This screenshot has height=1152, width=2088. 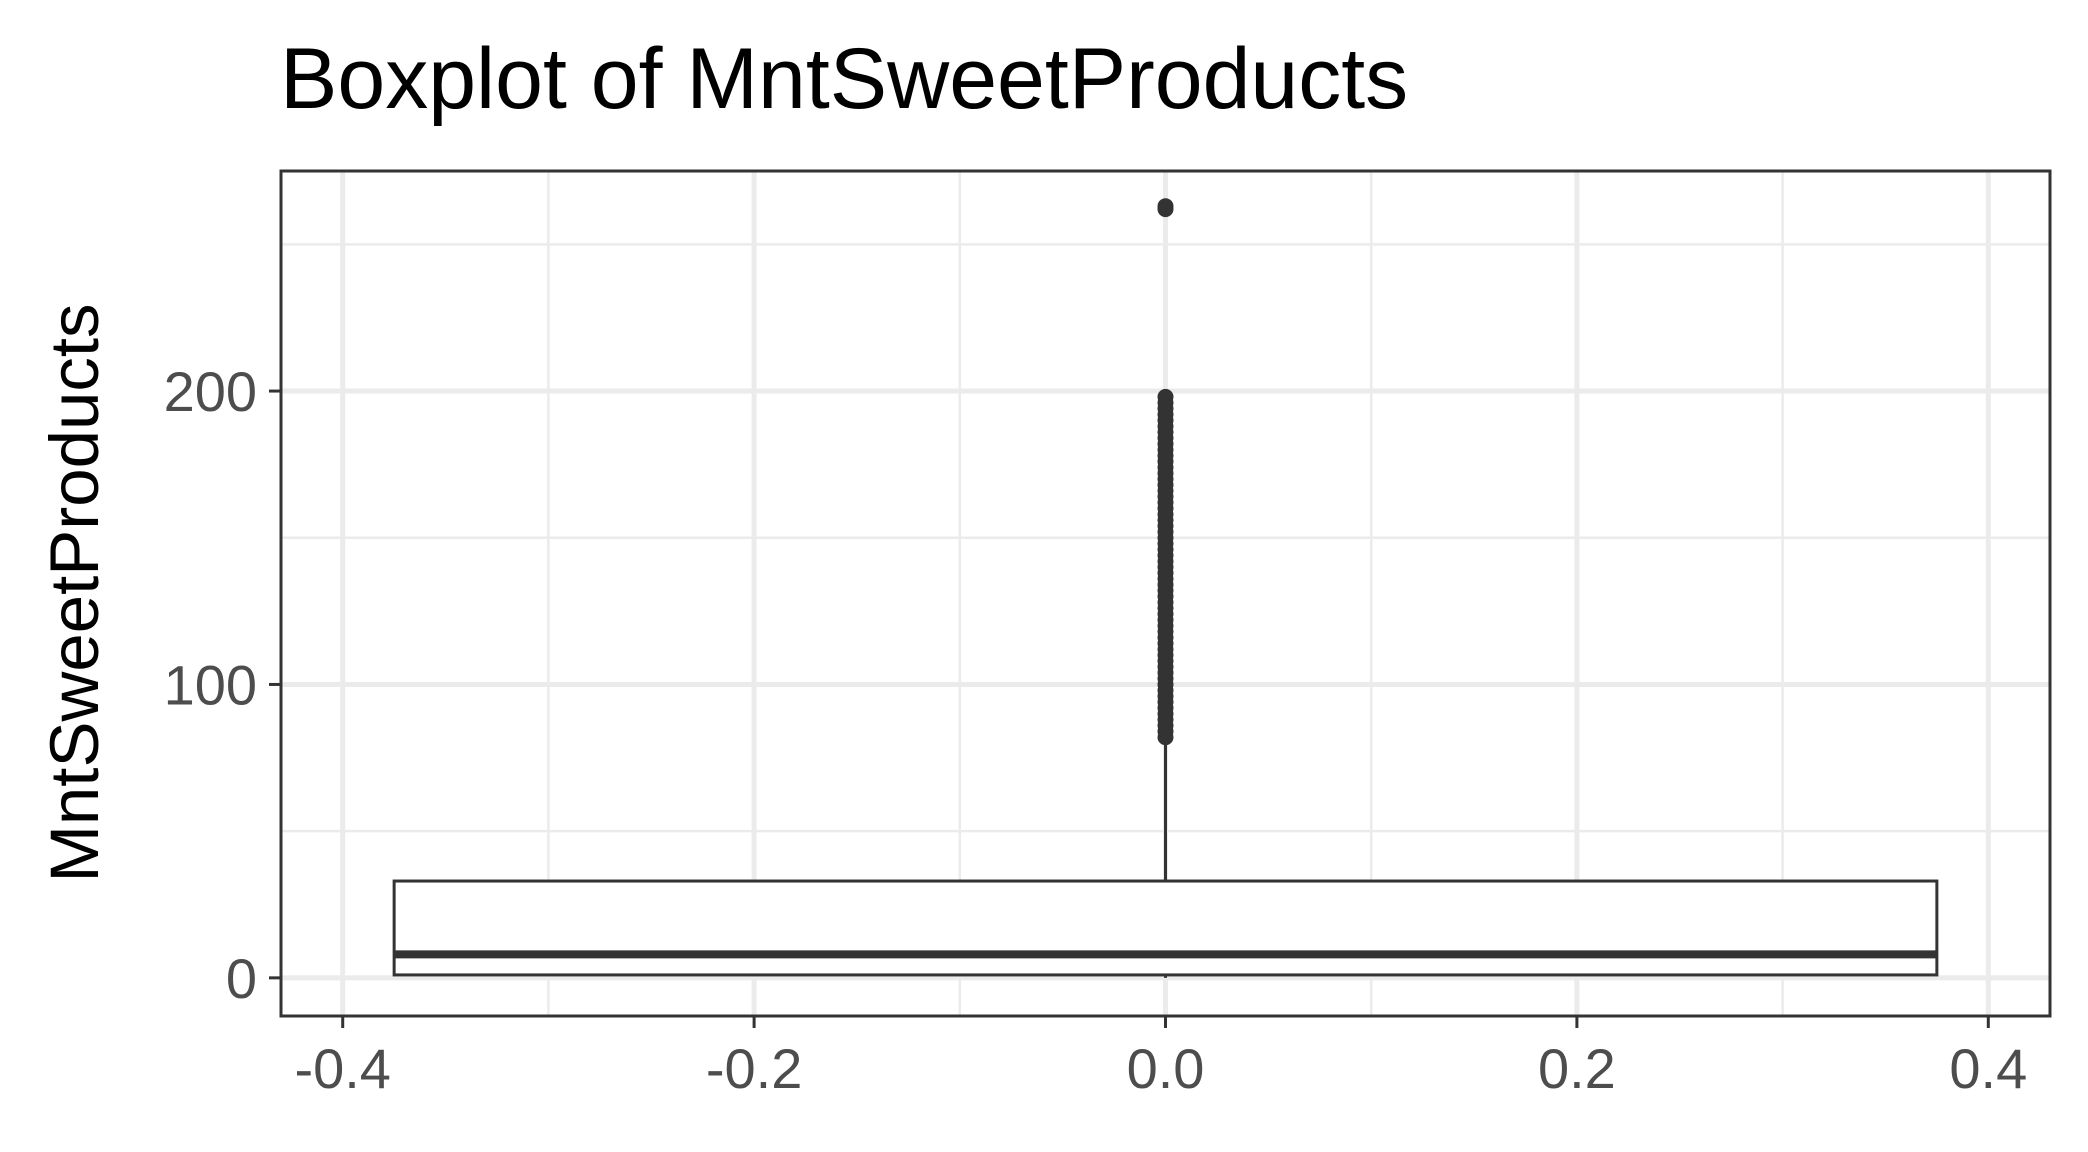 I want to click on y-tick-label: 0, so click(x=241, y=978).